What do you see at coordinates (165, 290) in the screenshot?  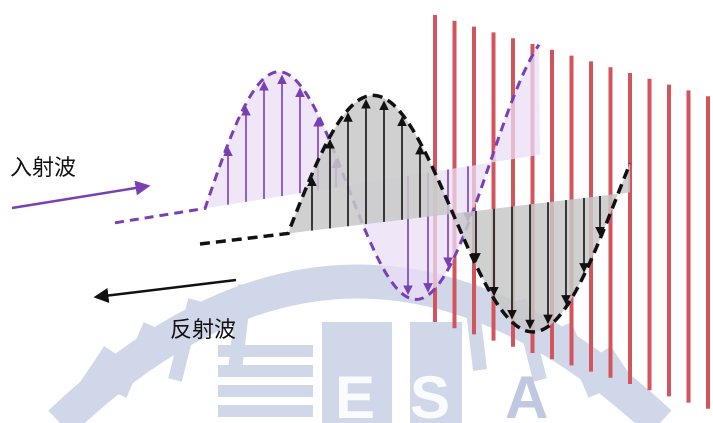 I see `reflected-direction-arrow` at bounding box center [165, 290].